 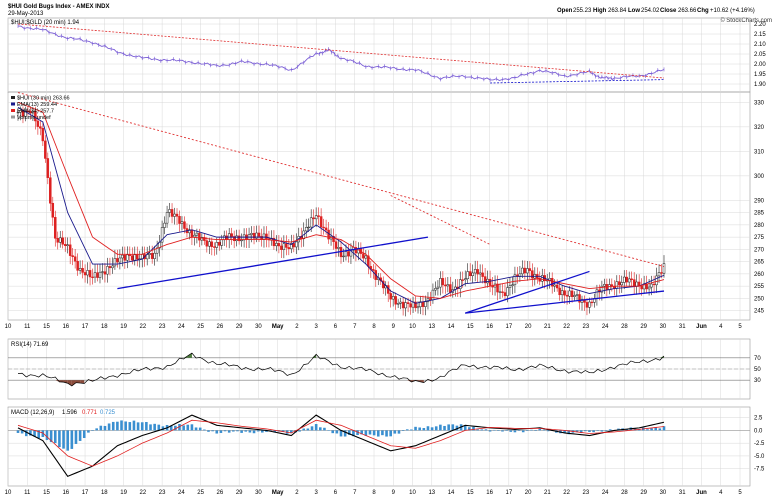 I want to click on y-tick-label: 30, so click(x=757, y=381).